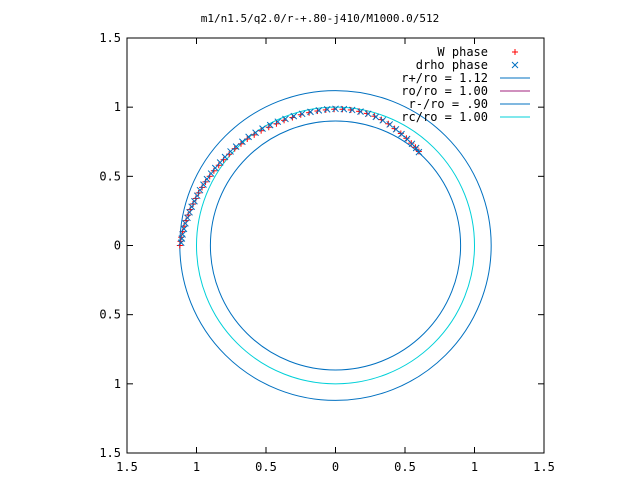 The image size is (640, 480). I want to click on legend-label: r-/ro = .90, so click(448, 104).